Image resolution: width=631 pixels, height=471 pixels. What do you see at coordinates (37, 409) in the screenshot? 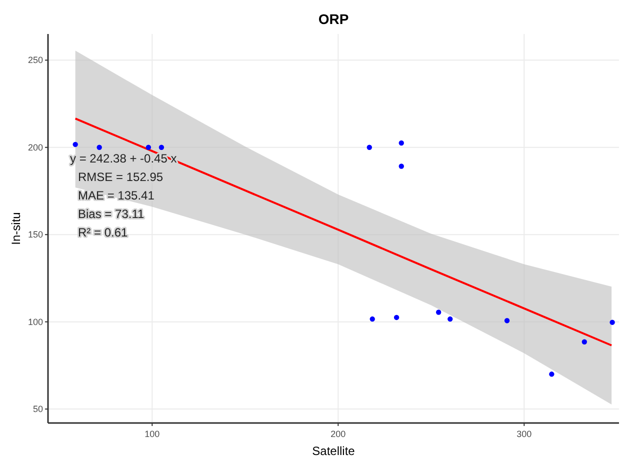
I see `y-tick-label: 50` at bounding box center [37, 409].